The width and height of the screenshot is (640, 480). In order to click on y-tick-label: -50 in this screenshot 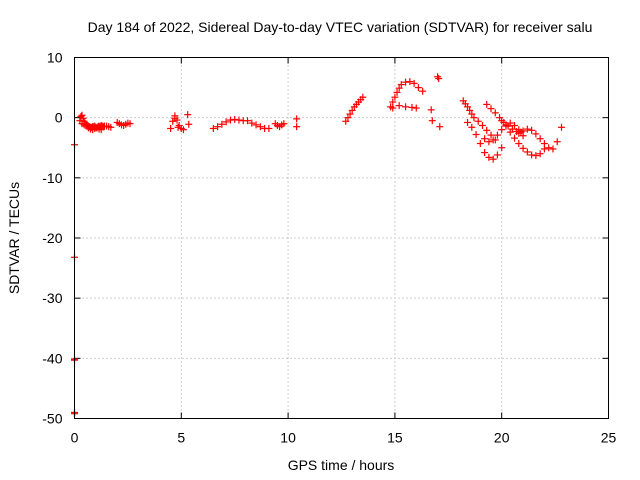, I will do `click(52, 419)`.